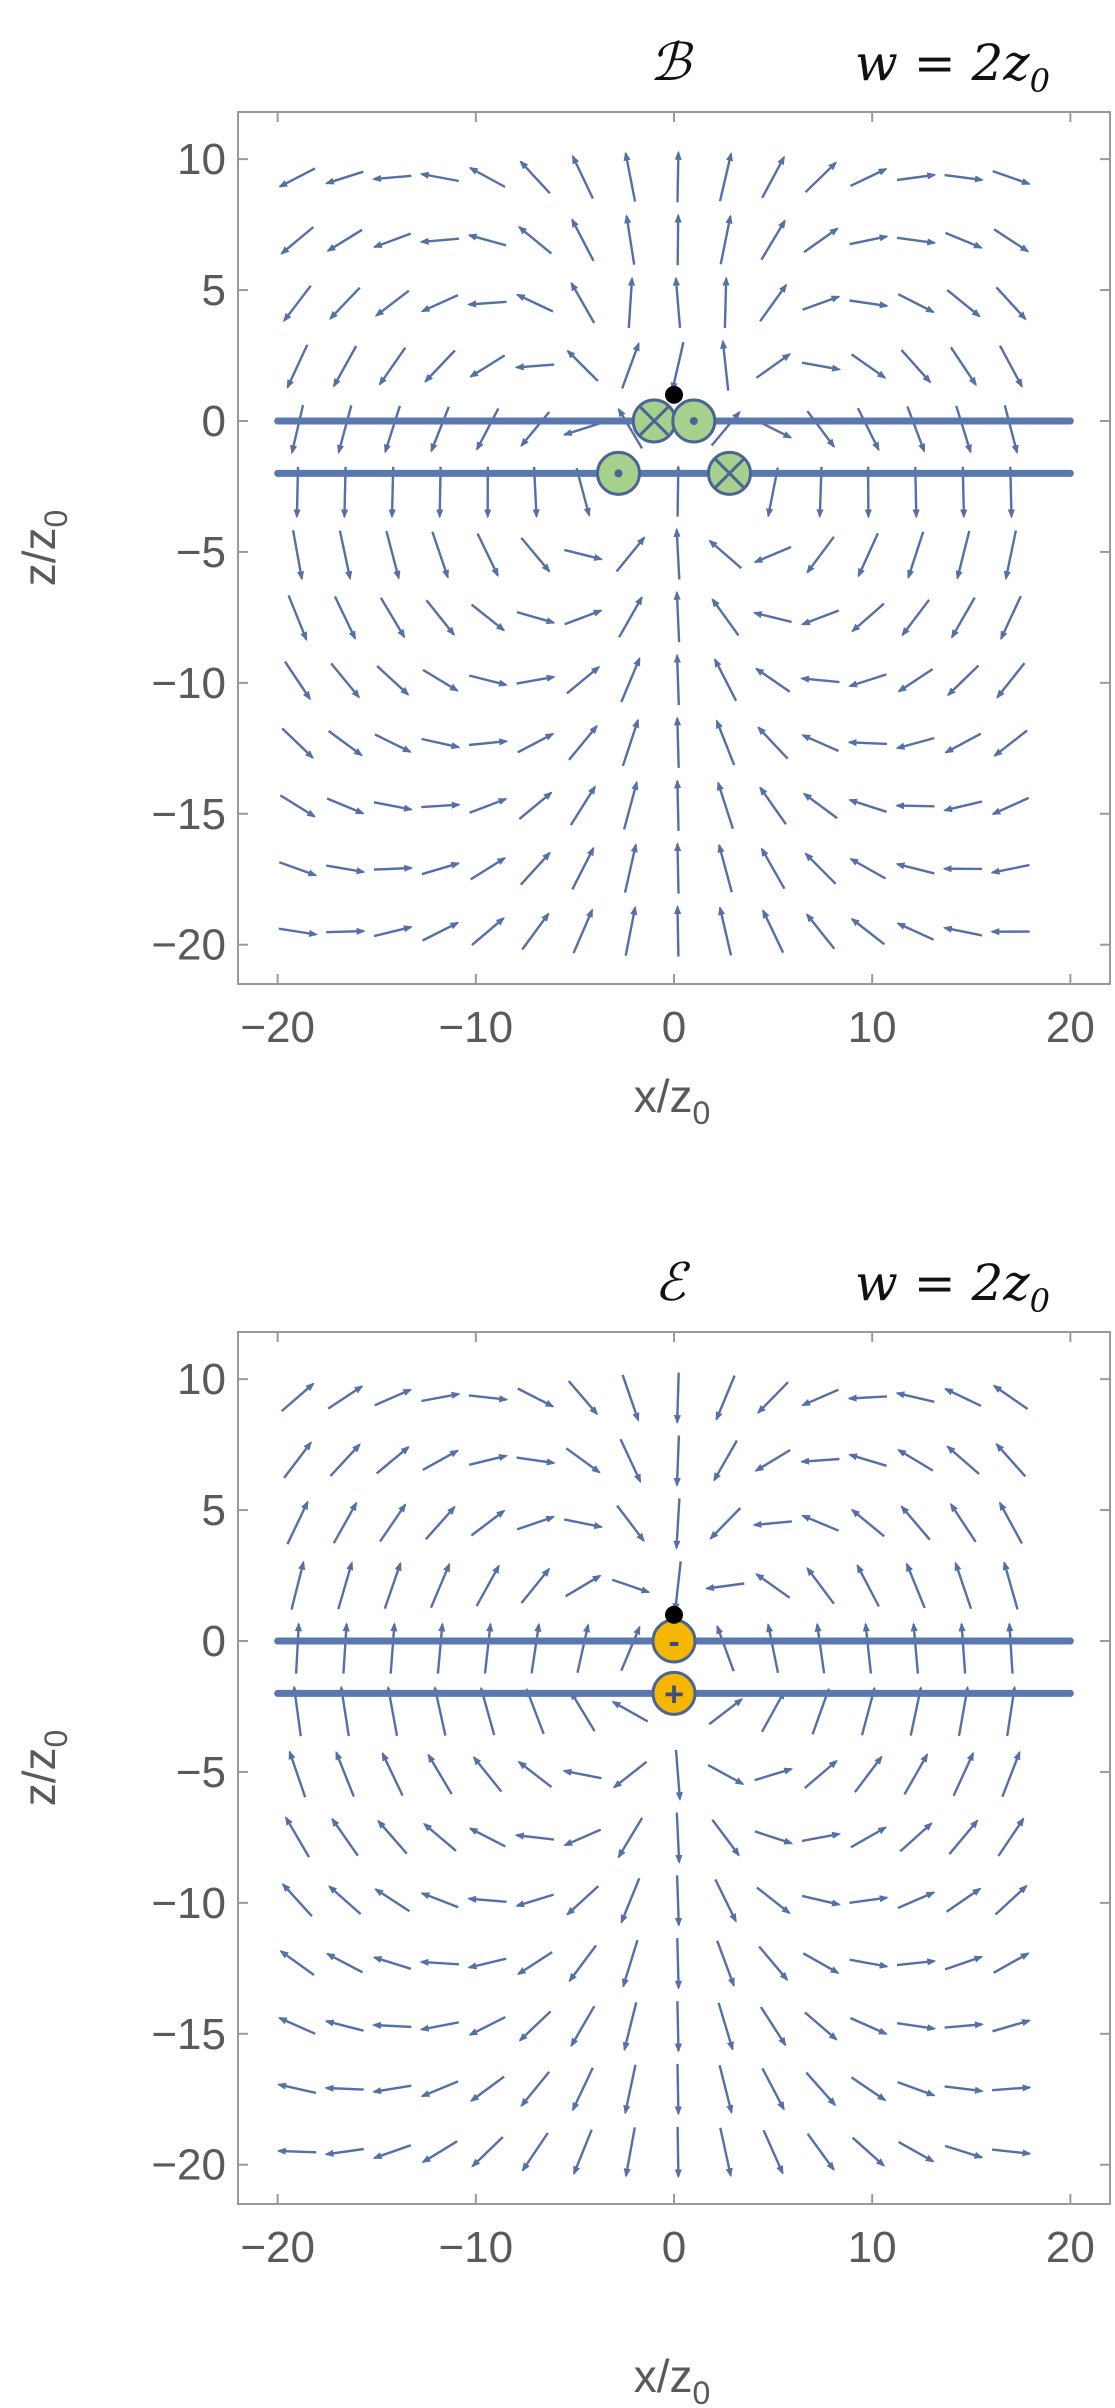 This screenshot has height=2408, width=1115. I want to click on observation-point, so click(674, 394).